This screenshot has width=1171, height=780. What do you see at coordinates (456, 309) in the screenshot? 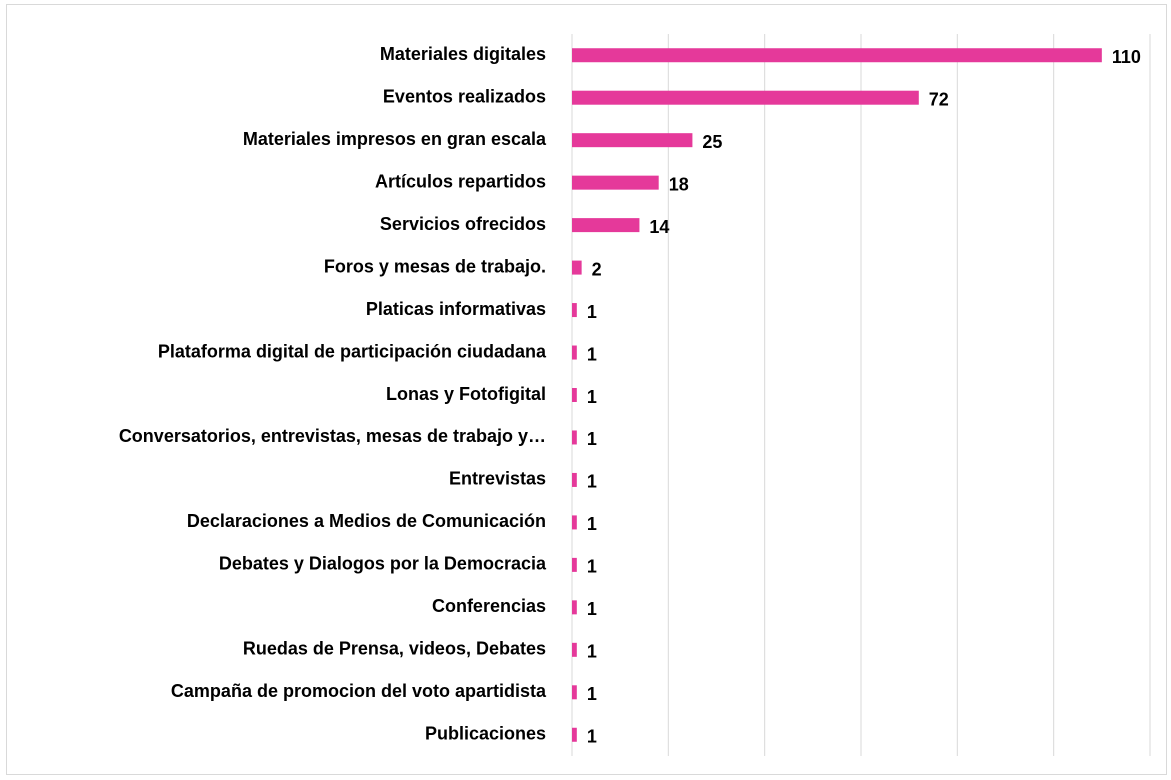
I see `y-tick-label: Platicas informativas` at bounding box center [456, 309].